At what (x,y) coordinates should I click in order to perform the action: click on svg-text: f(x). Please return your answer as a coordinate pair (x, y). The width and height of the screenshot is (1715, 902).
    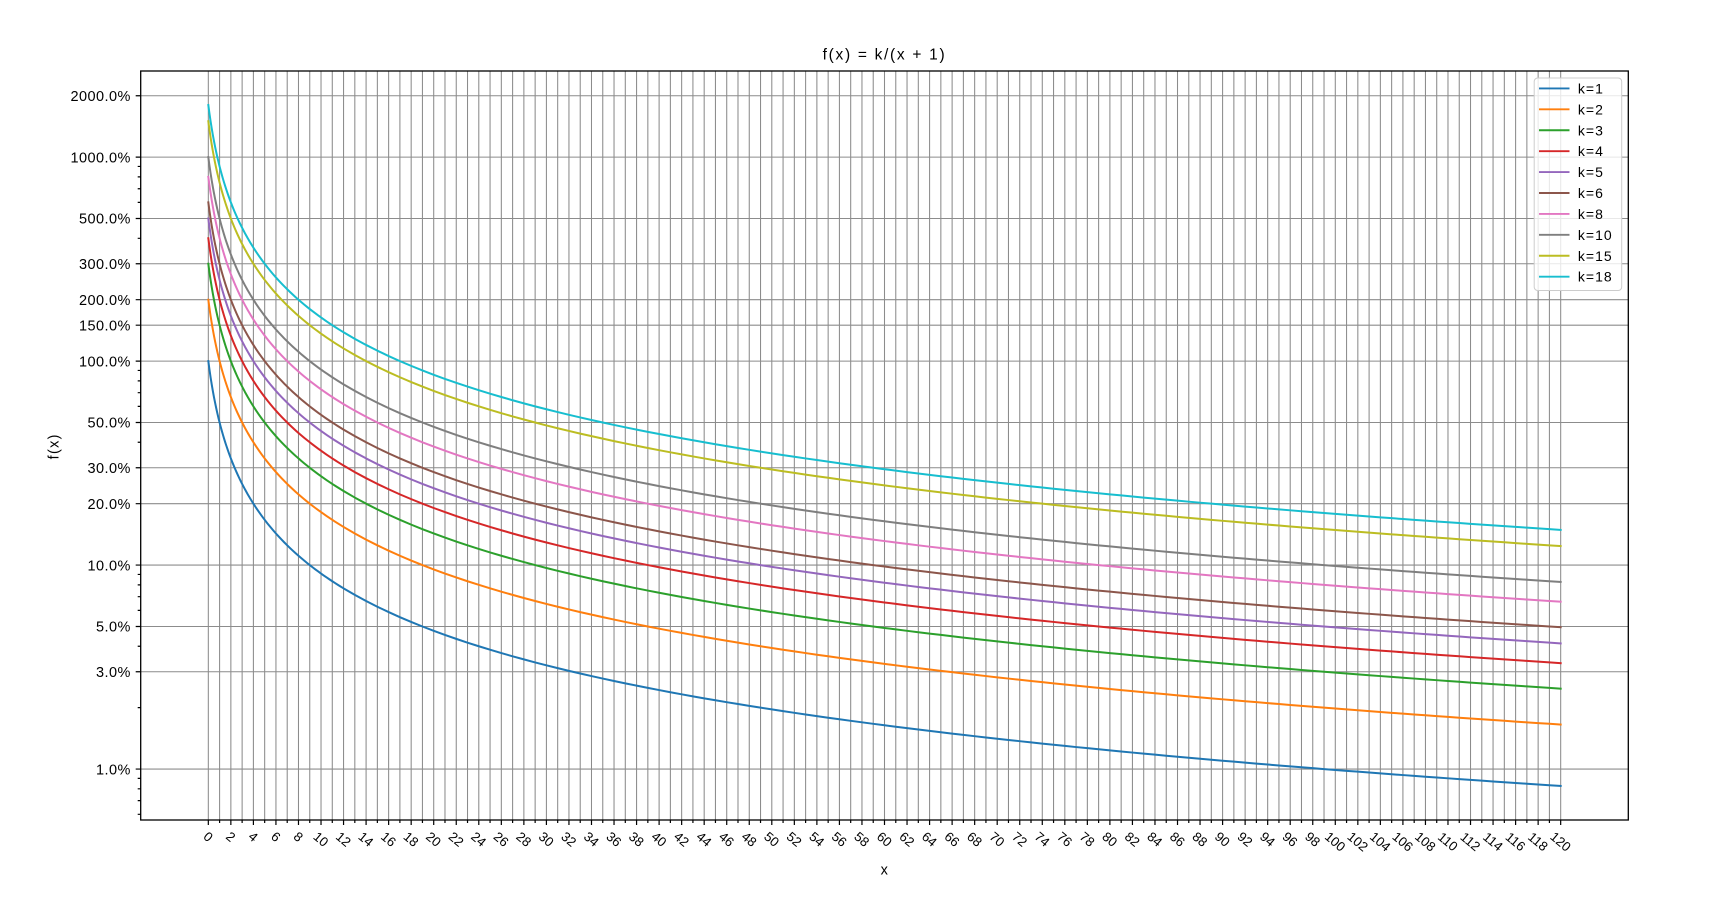
    Looking at the image, I should click on (55, 446).